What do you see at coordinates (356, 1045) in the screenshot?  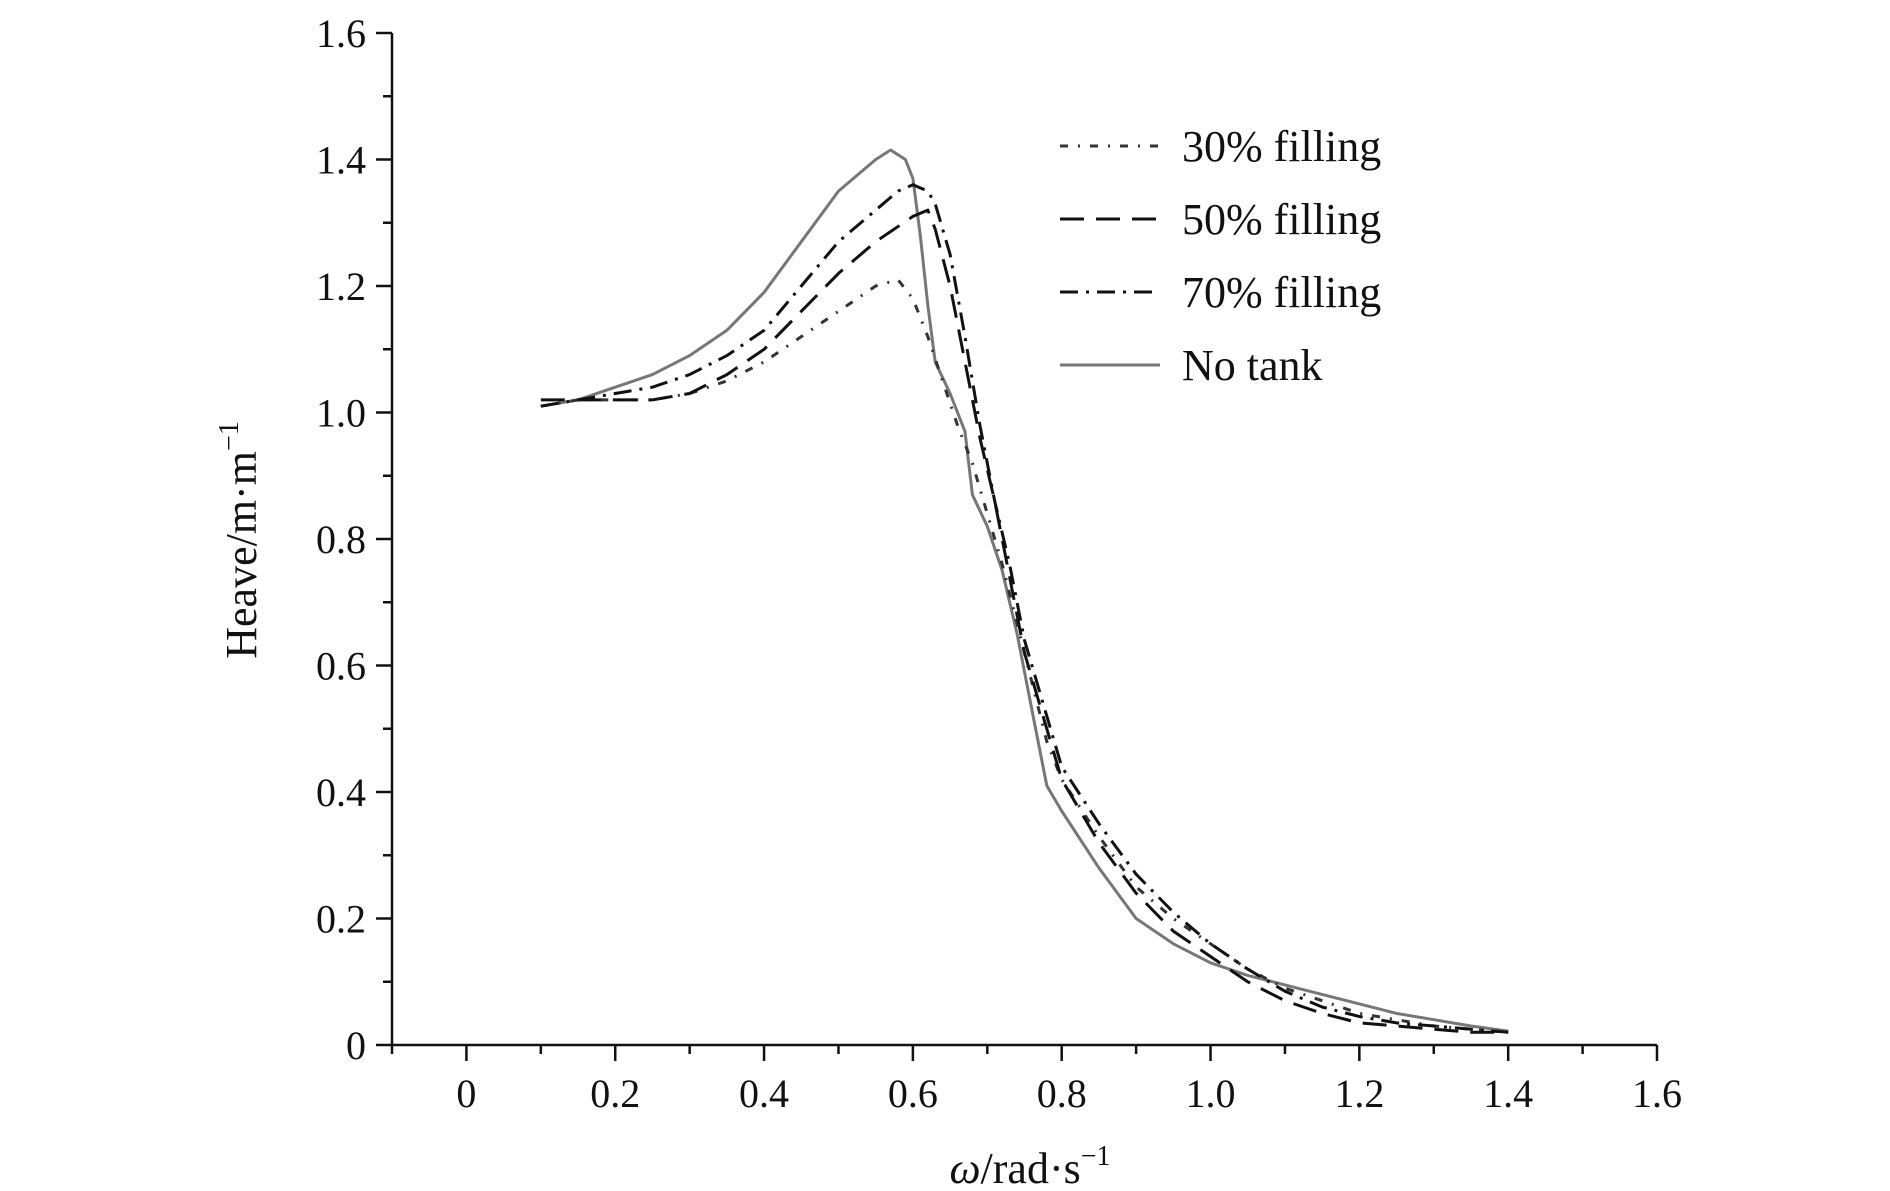 I see `y-tick-label: 0` at bounding box center [356, 1045].